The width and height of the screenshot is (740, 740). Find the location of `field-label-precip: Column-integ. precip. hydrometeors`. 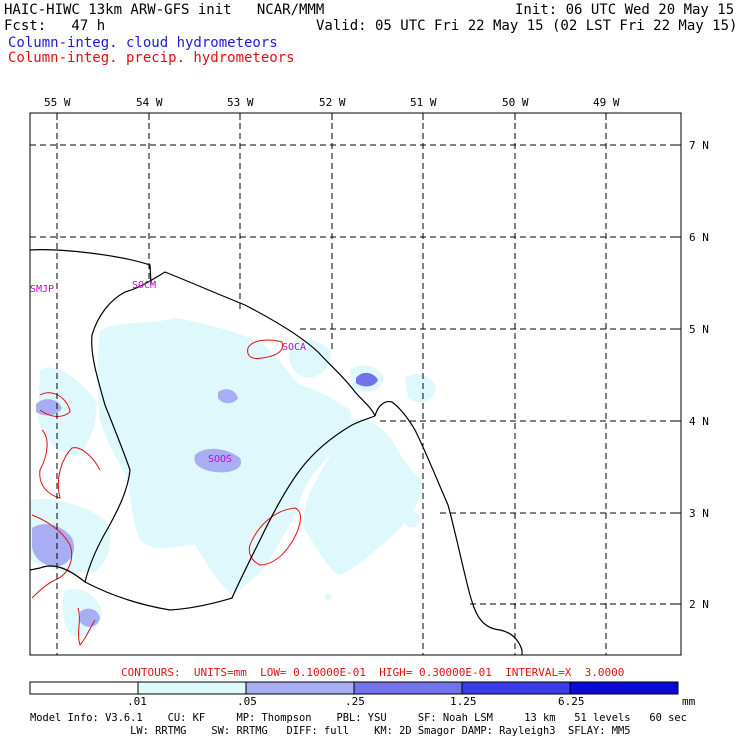

field-label-precip: Column-integ. precip. hydrometeors is located at coordinates (151, 58).